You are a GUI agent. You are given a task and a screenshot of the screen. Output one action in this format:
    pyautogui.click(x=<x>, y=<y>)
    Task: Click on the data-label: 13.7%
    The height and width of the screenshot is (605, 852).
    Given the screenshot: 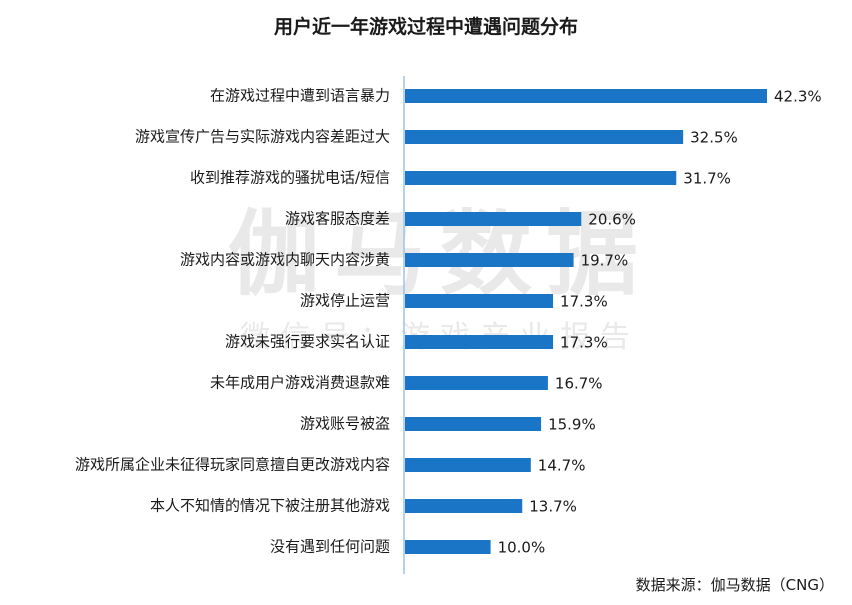 What is the action you would take?
    pyautogui.click(x=553, y=507)
    